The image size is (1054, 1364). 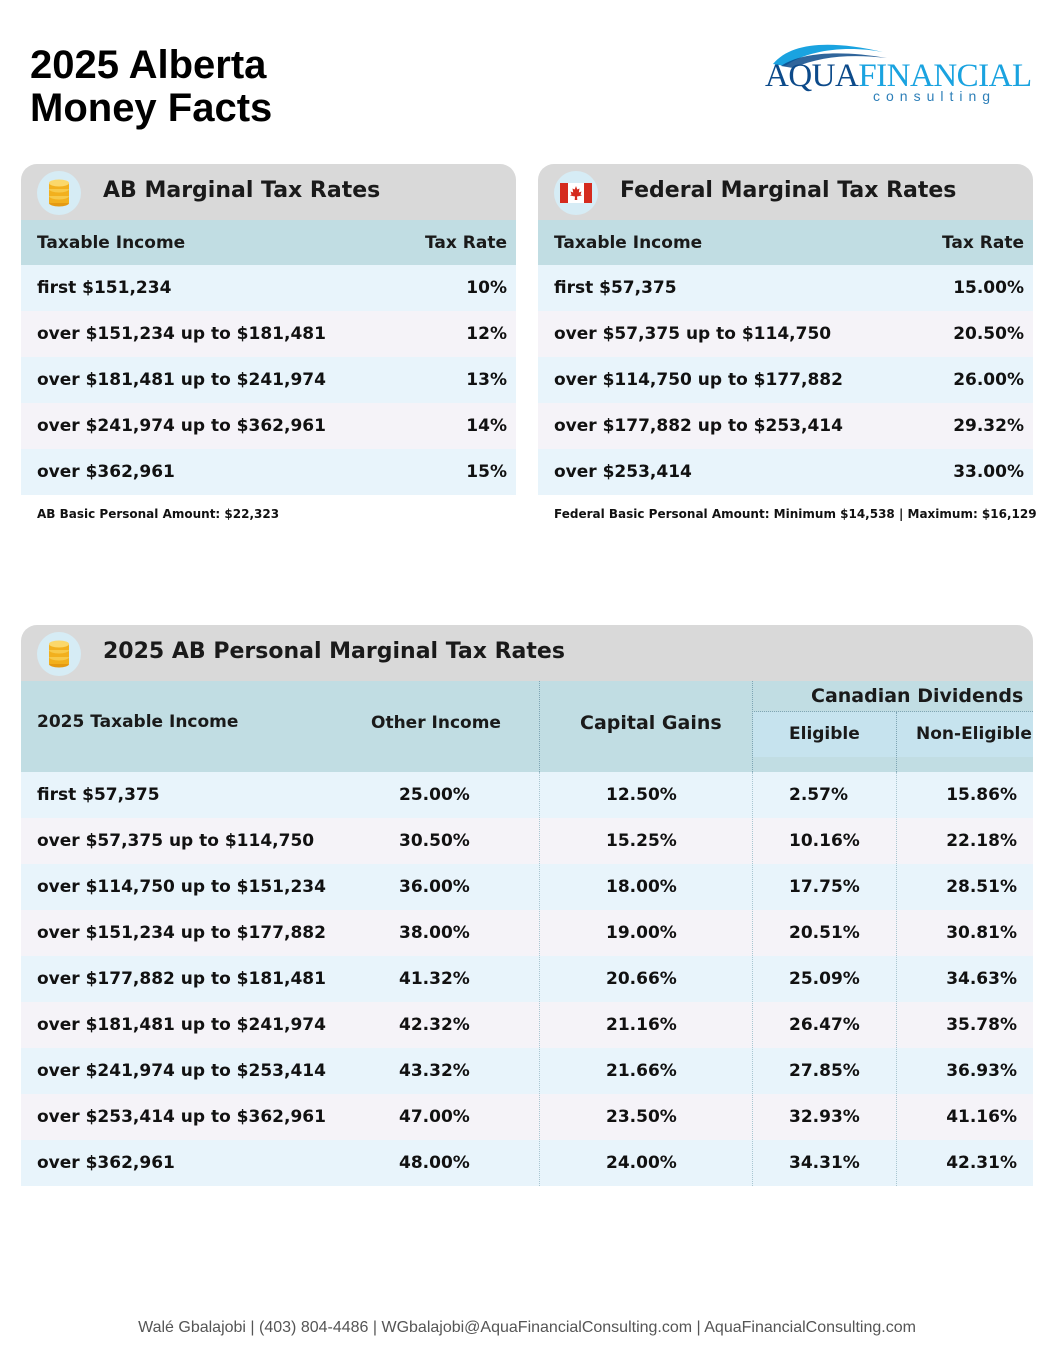 I want to click on eligible-dividends-cell: 32.93%, so click(x=824, y=1117).